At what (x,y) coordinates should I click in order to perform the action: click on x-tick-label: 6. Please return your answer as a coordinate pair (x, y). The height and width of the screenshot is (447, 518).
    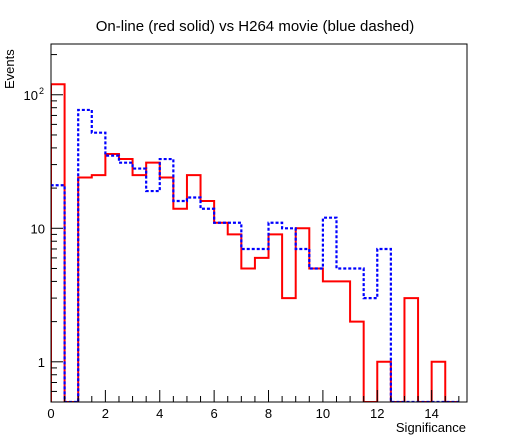
    Looking at the image, I should click on (214, 413).